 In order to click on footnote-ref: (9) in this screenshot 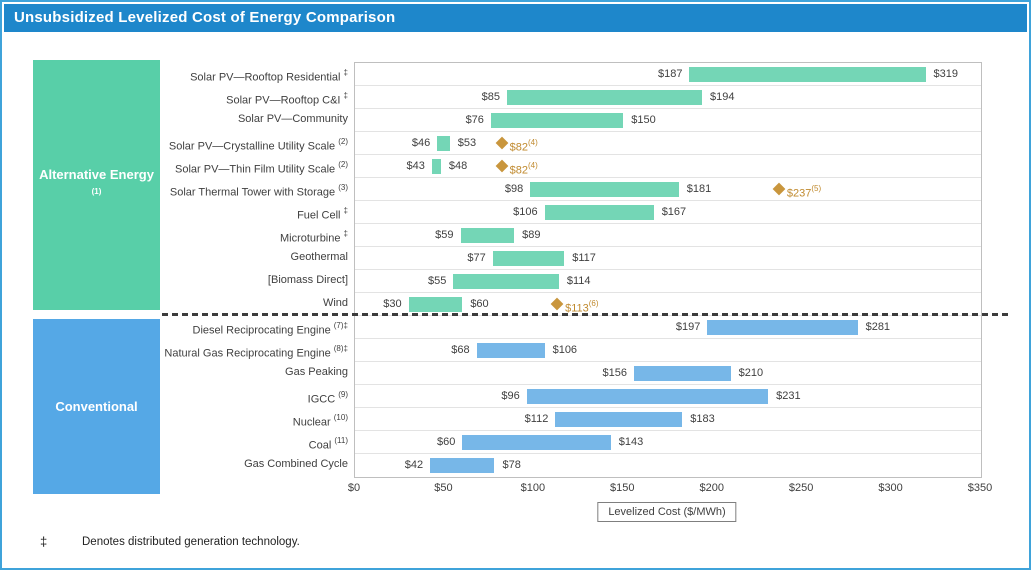, I will do `click(343, 394)`.